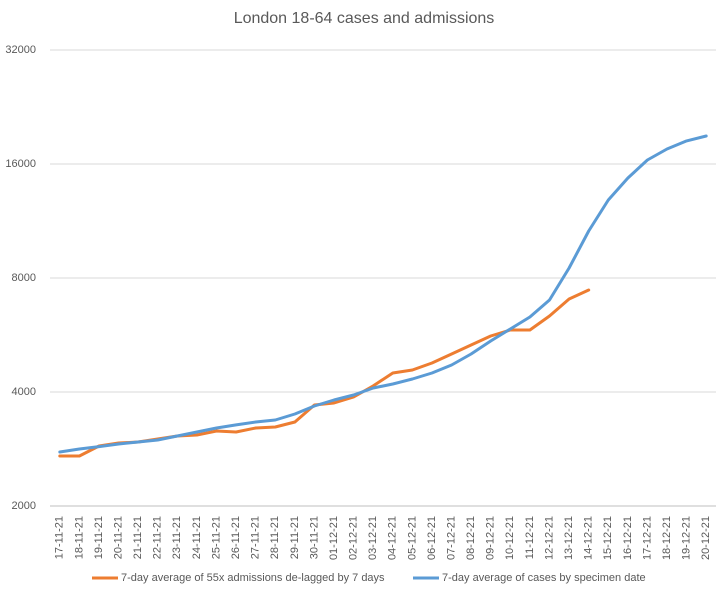  I want to click on x-tick-label: 12-12-21, so click(549, 538).